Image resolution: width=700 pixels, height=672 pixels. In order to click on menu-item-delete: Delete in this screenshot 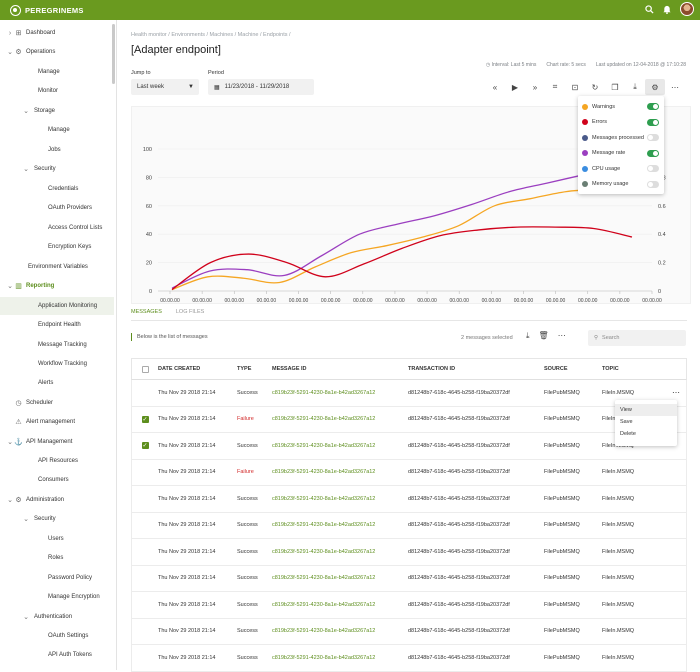, I will do `click(628, 434)`.